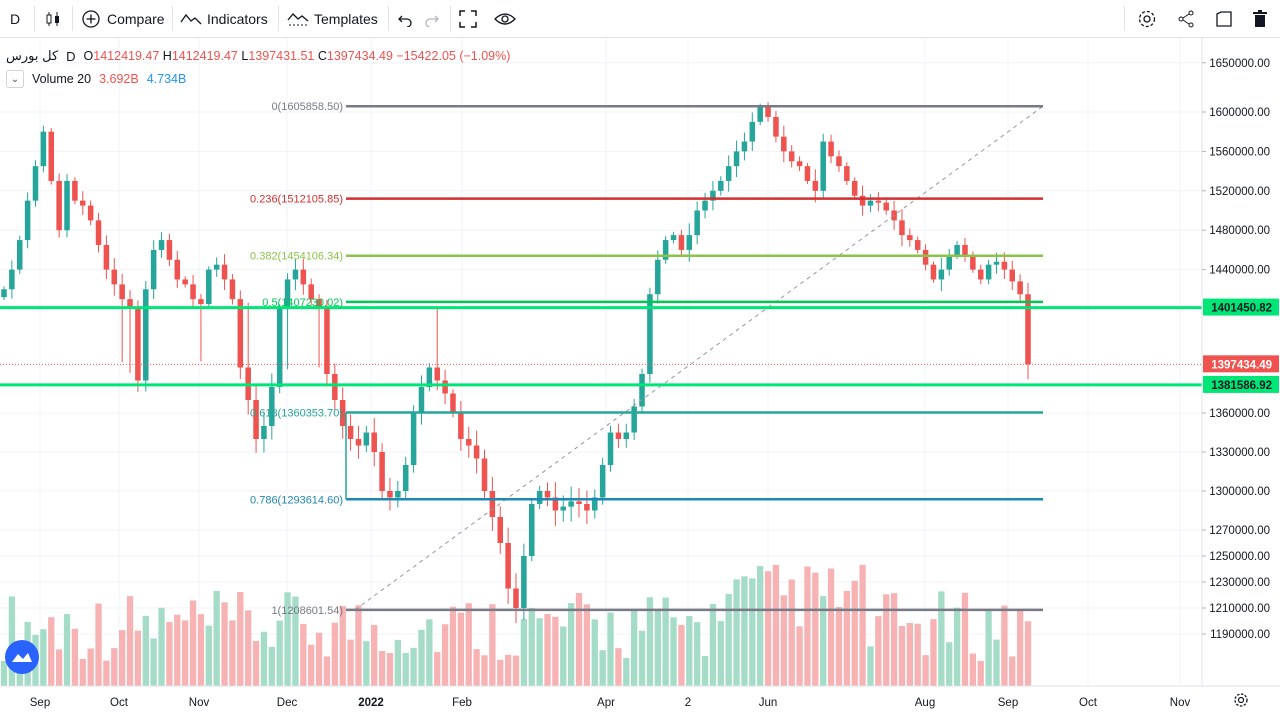  I want to click on volume-value: 3.692B, so click(119, 79).